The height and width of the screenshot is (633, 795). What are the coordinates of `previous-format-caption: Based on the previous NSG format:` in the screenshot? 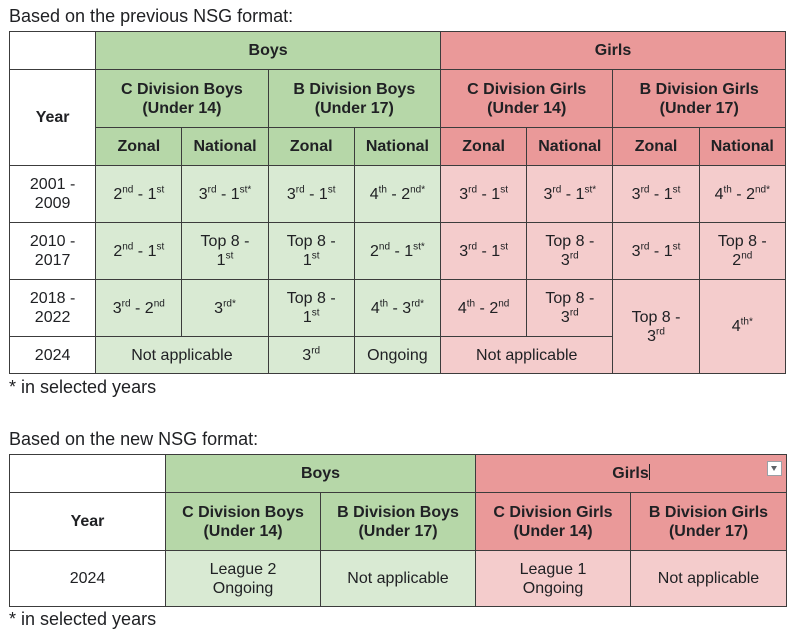 It's located at (151, 16).